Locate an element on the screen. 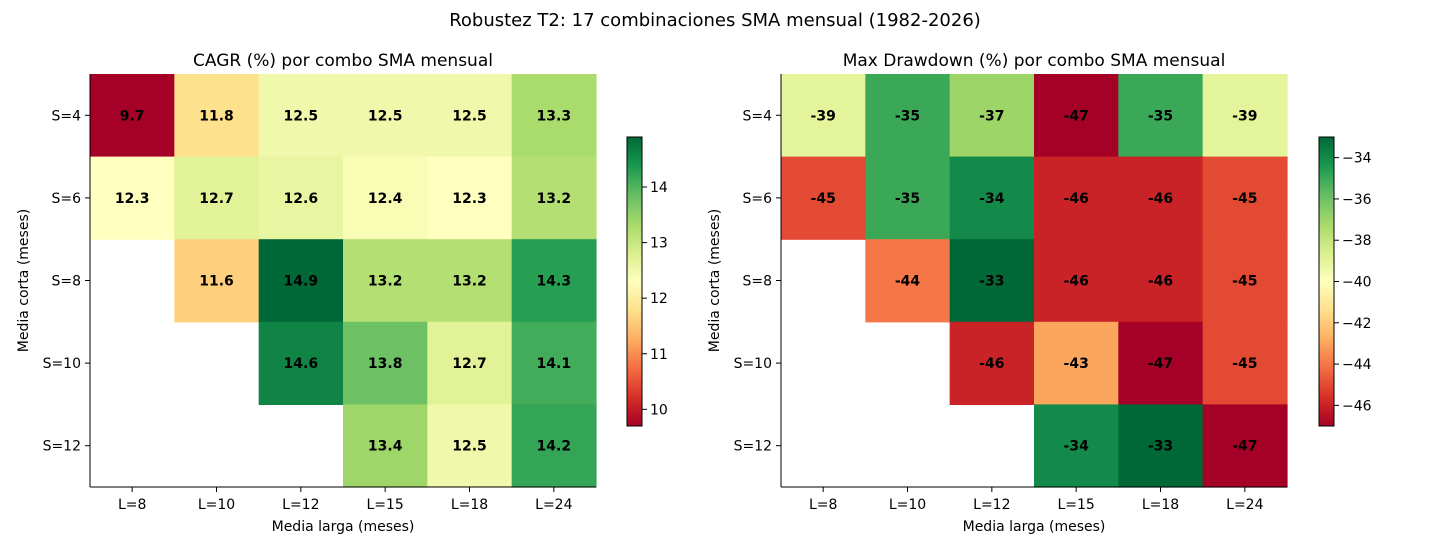 The image size is (1430, 550). cell-value-label: -43 is located at coordinates (1076, 364).